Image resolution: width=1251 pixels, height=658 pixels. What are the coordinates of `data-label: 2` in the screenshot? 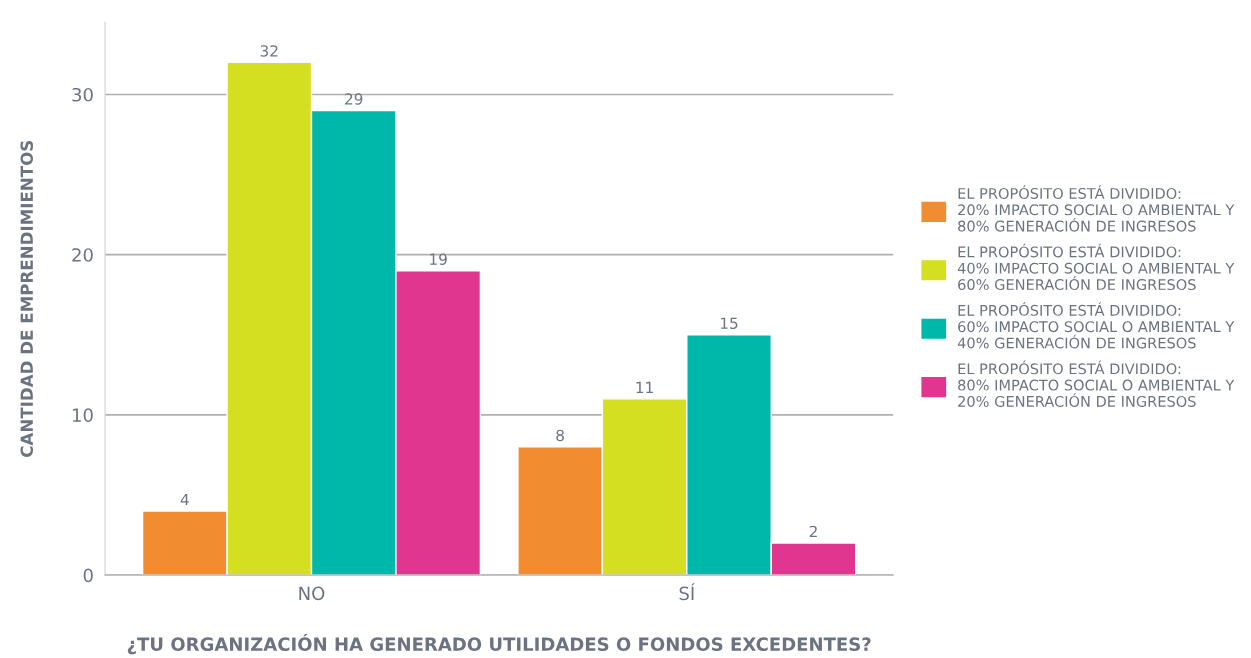 It's located at (813, 531).